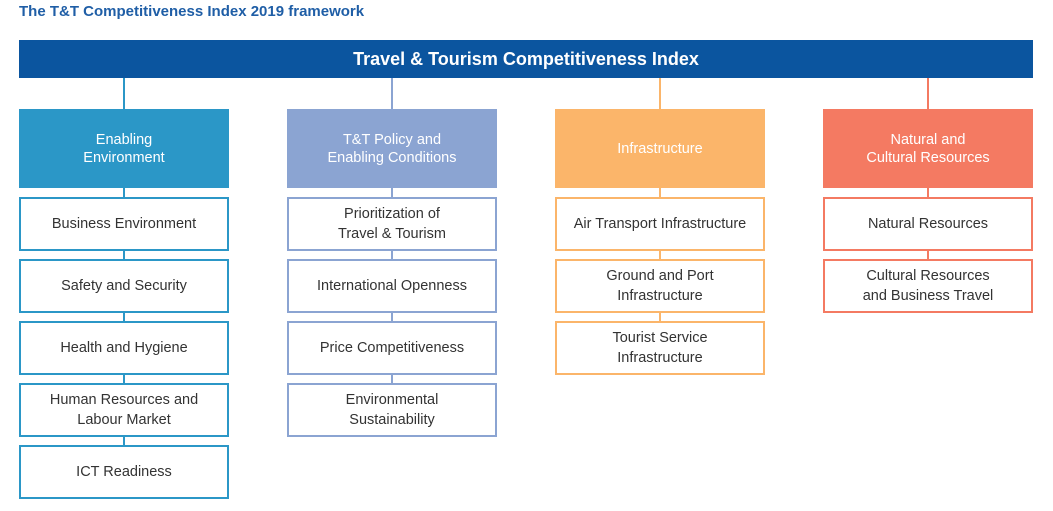  Describe the element at coordinates (124, 410) in the screenshot. I see `subpillar-box: Human Resources and Labour Market` at that location.